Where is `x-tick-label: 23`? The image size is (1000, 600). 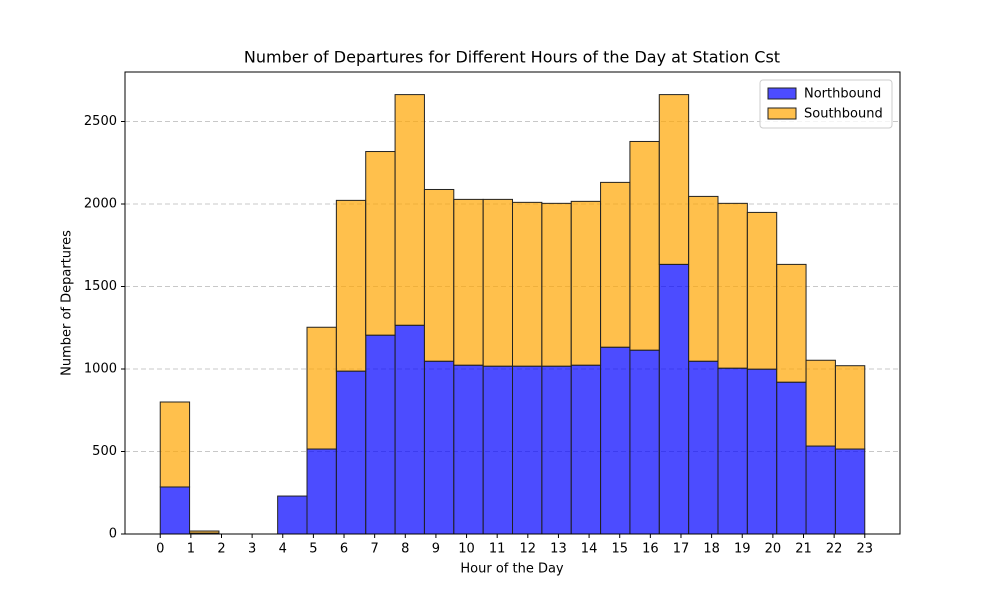
x-tick-label: 23 is located at coordinates (864, 549).